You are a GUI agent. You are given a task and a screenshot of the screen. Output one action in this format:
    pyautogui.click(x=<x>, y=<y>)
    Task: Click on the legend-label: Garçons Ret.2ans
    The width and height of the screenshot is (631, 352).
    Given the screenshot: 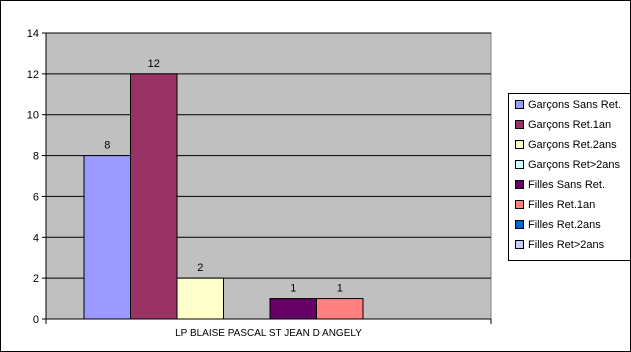 What is the action you would take?
    pyautogui.click(x=572, y=145)
    